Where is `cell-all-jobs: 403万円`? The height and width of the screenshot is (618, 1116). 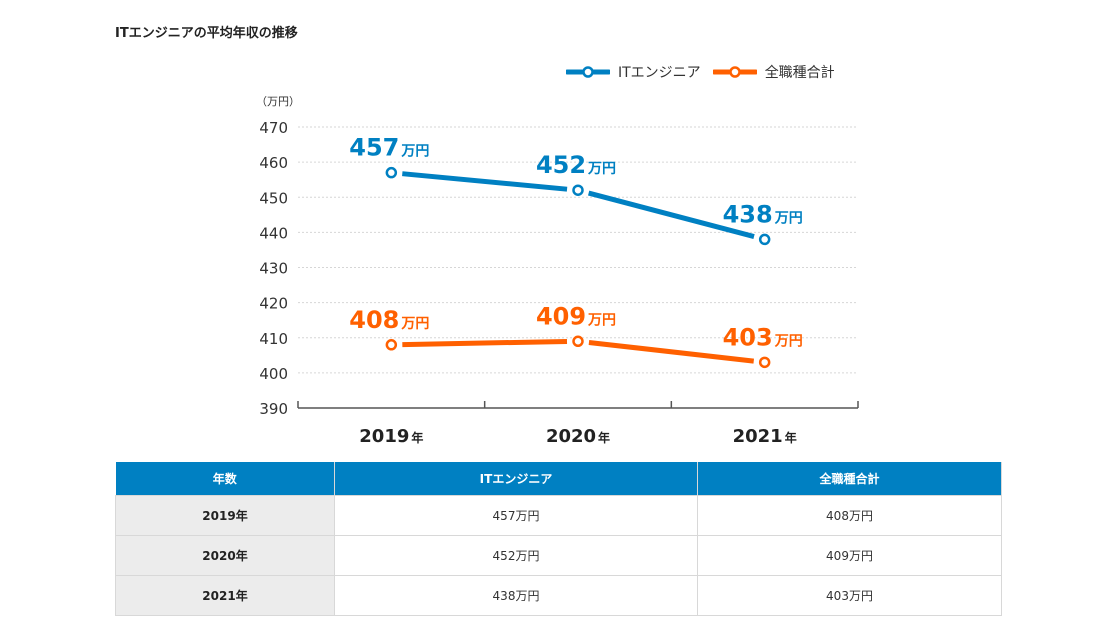 cell-all-jobs: 403万円 is located at coordinates (849, 595).